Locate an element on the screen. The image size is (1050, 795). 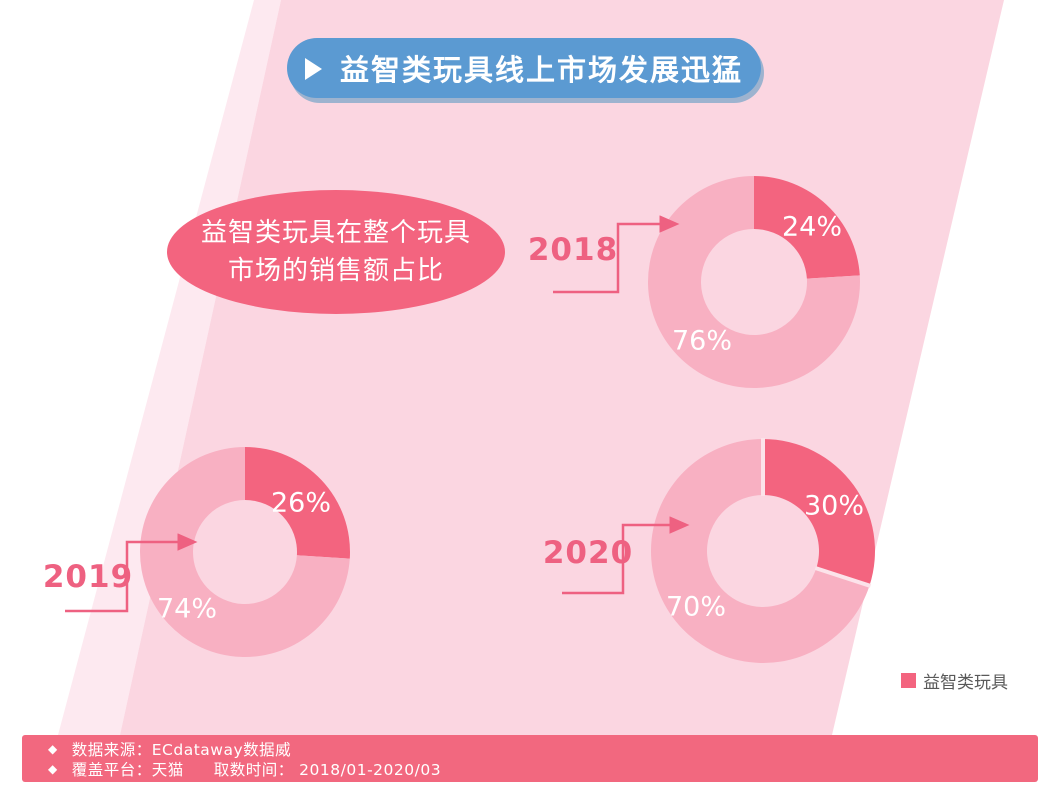
pct-label-2018-highlight: 24% is located at coordinates (812, 227).